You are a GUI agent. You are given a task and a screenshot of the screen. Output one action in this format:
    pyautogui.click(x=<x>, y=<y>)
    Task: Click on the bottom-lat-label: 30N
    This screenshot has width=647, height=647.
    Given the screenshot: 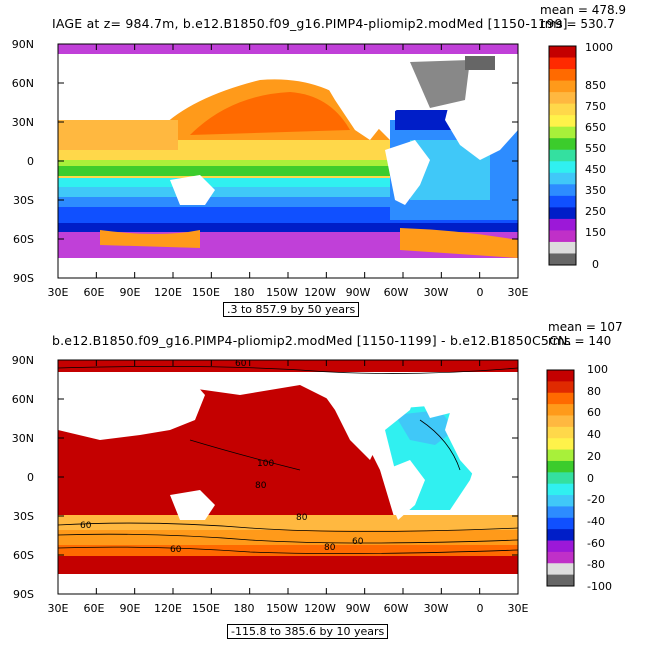 What is the action you would take?
    pyautogui.click(x=22, y=438)
    